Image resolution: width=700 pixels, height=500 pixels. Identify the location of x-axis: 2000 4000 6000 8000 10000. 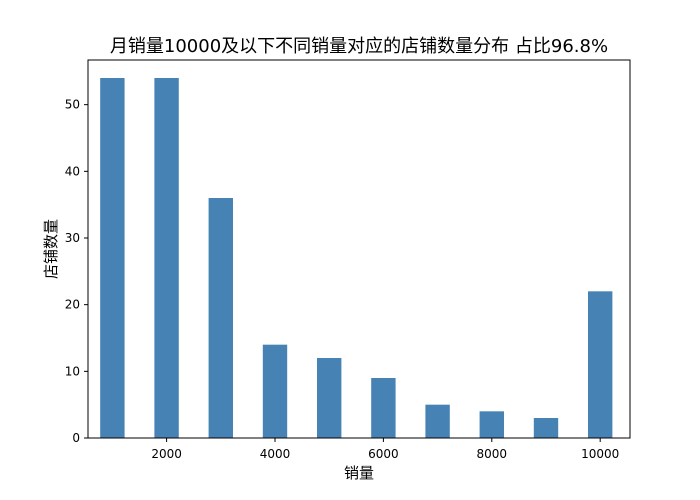
(385, 449).